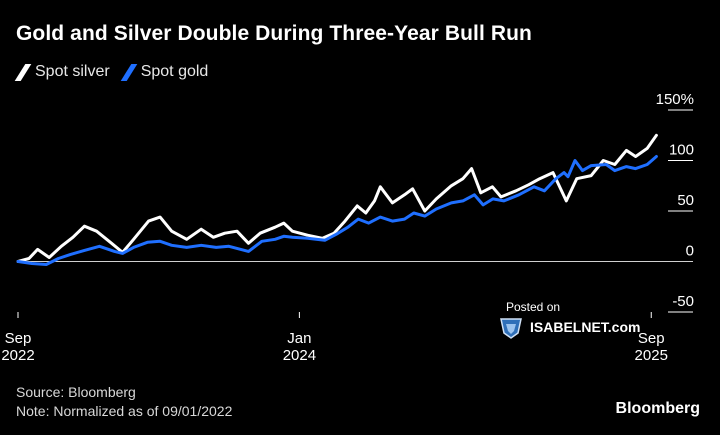 The image size is (720, 435). What do you see at coordinates (651, 355) in the screenshot?
I see `x-tick-label: 2025` at bounding box center [651, 355].